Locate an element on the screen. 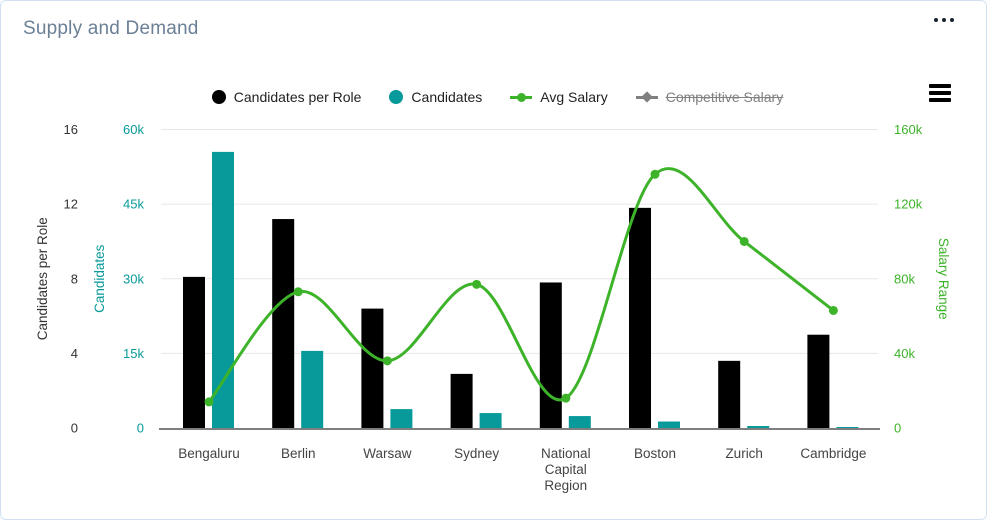  axis-tick-label: 8 is located at coordinates (74, 278).